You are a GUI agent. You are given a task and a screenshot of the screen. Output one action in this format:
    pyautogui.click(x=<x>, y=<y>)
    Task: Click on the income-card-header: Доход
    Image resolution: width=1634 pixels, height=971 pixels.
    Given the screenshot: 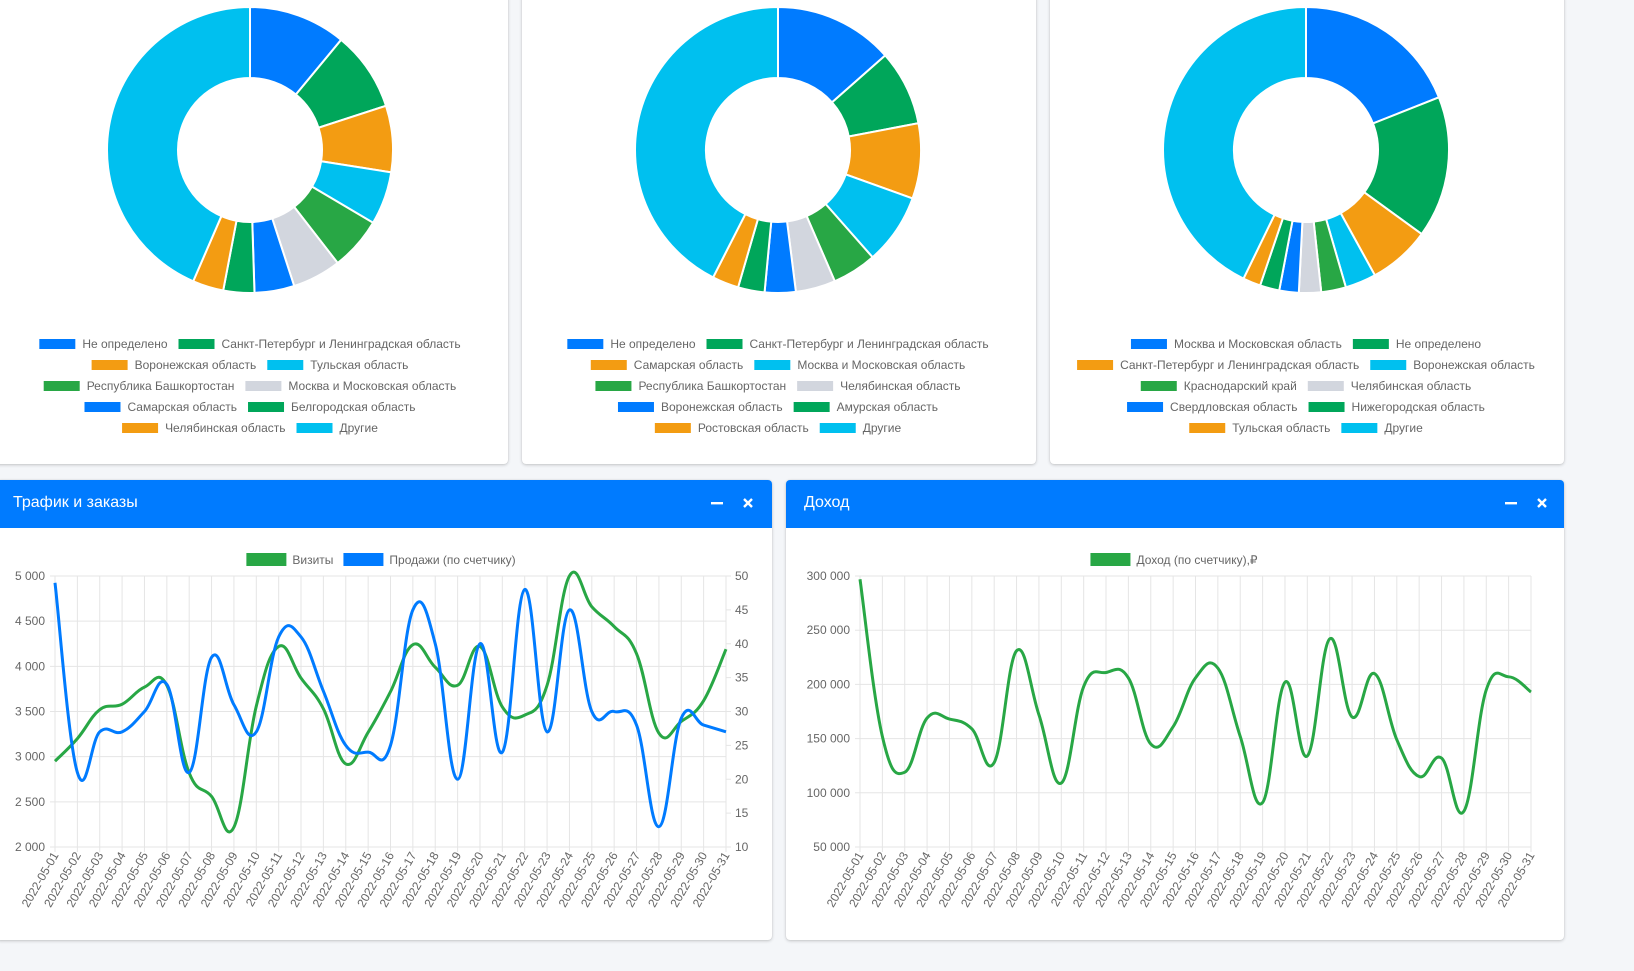 What is the action you would take?
    pyautogui.click(x=1175, y=504)
    